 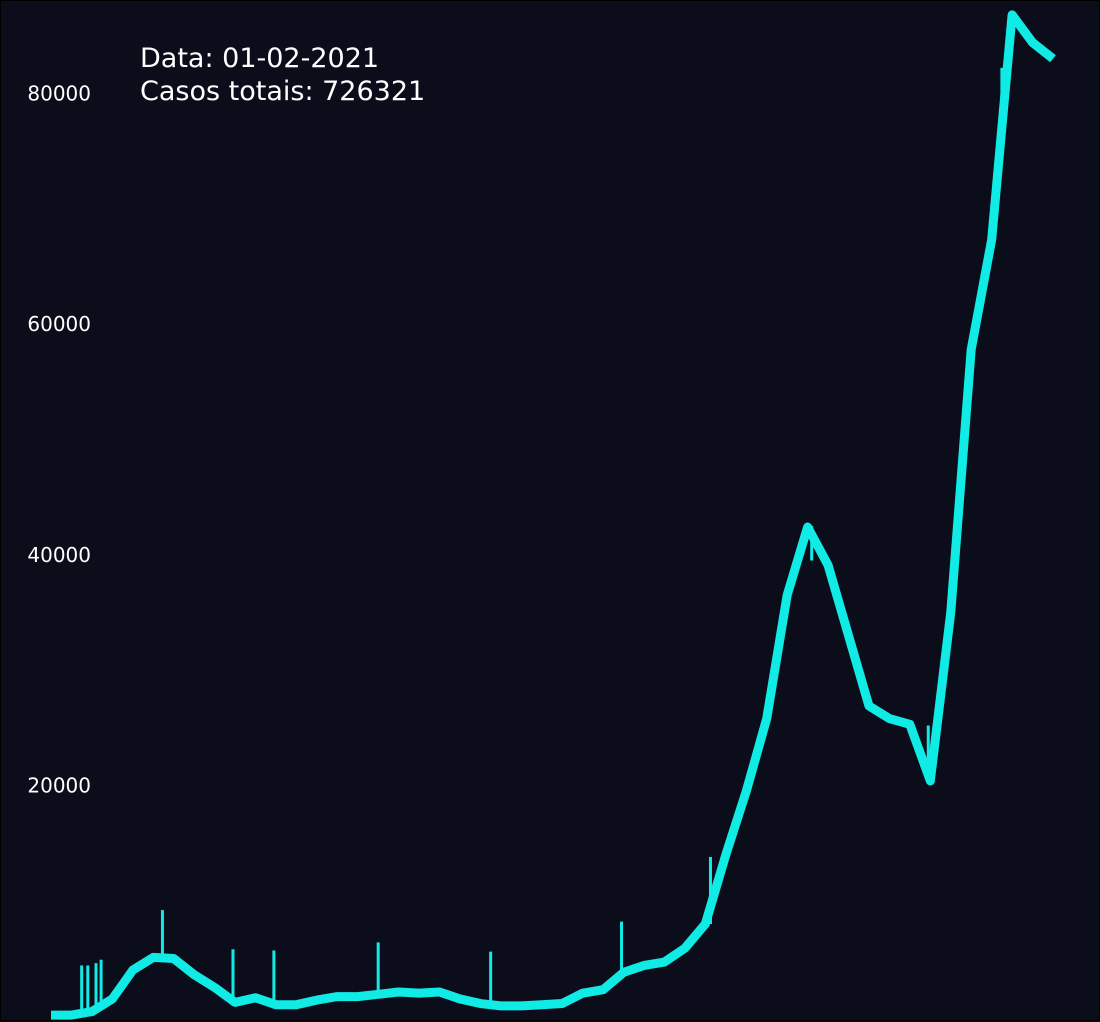 I want to click on total-value: 726321, so click(x=374, y=91).